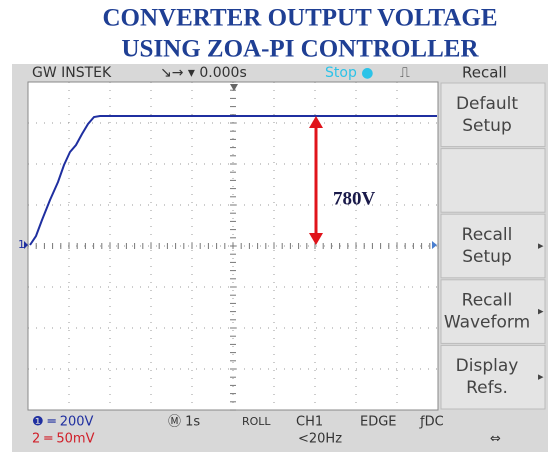  What do you see at coordinates (21, 244) in the screenshot?
I see `channel-marker: 1` at bounding box center [21, 244].